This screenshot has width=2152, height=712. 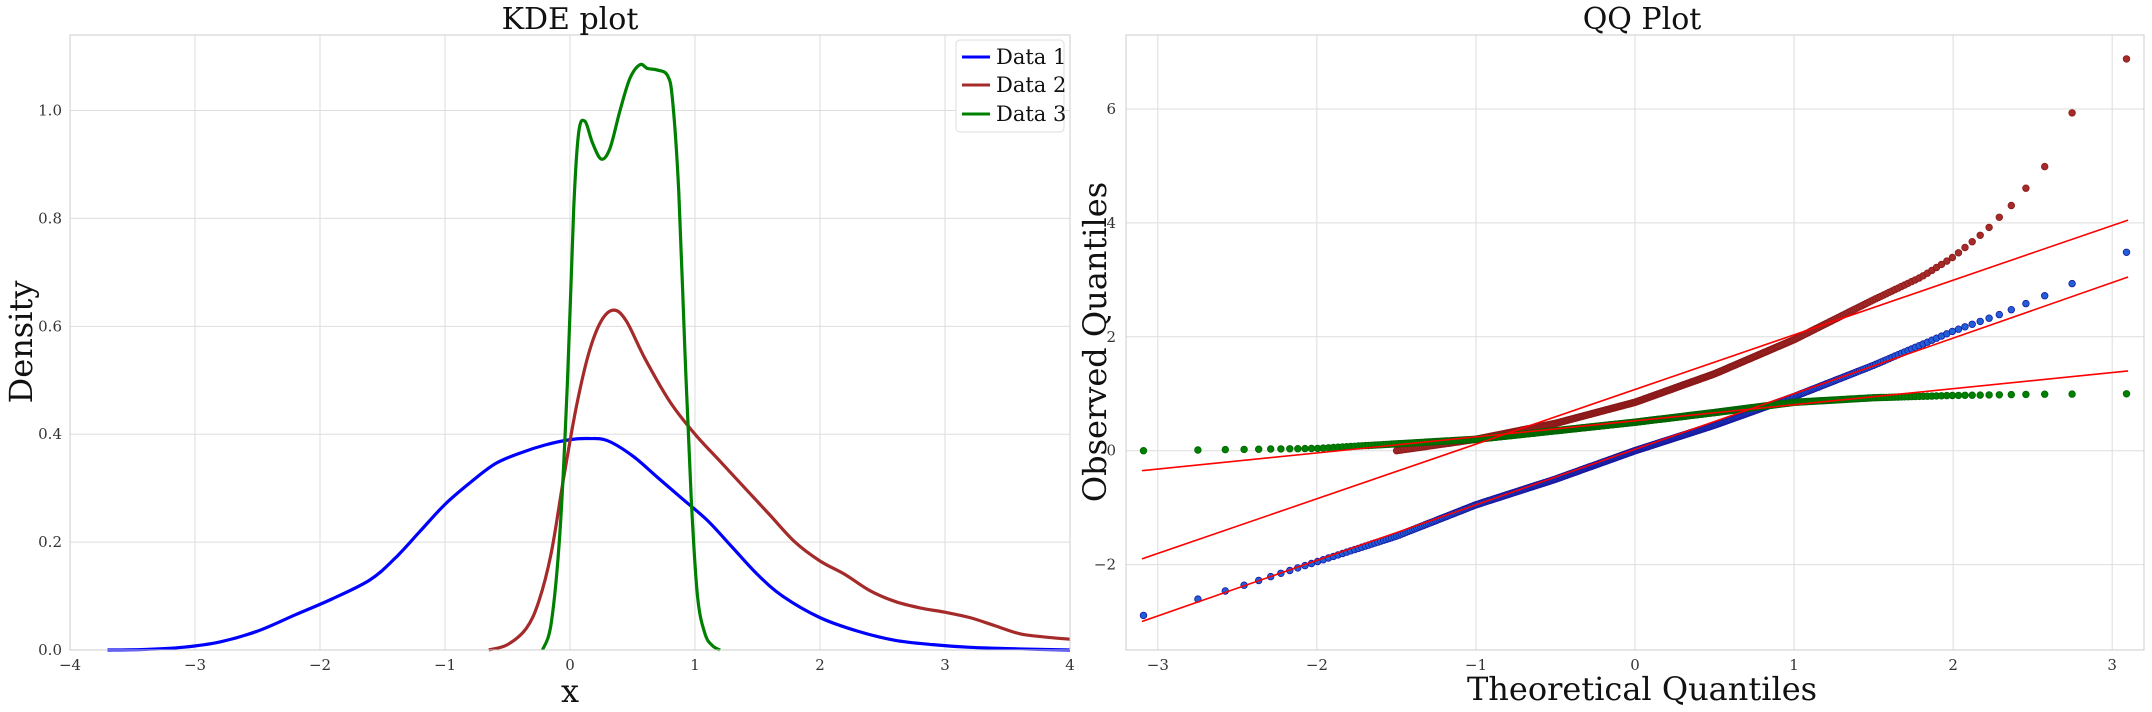 What do you see at coordinates (50, 326) in the screenshot?
I see `kde-y-tick-label: 0.6` at bounding box center [50, 326].